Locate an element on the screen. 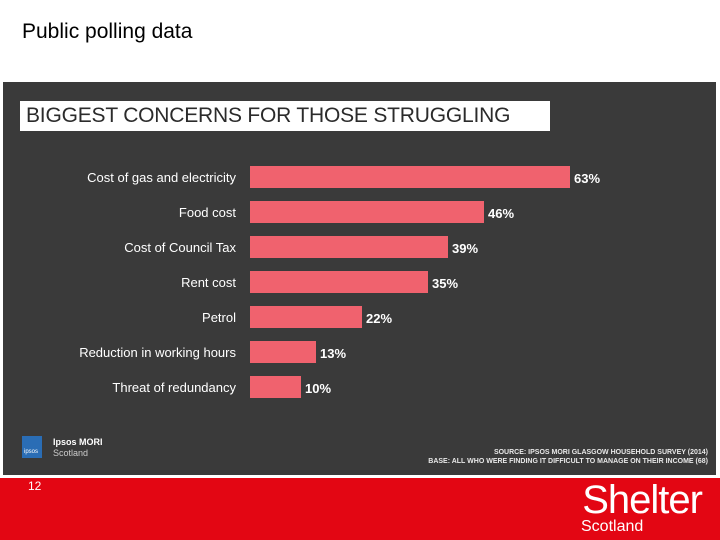  shelter-brand-logo: Shelter is located at coordinates (642, 500).